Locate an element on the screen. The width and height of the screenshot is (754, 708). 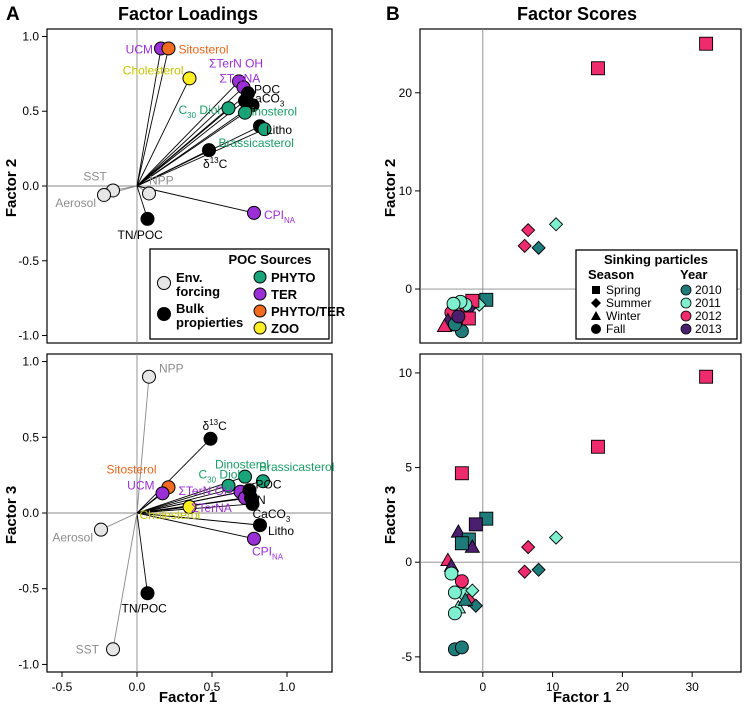
ylabel-scores-top: Factor 2 is located at coordinates (390, 188).